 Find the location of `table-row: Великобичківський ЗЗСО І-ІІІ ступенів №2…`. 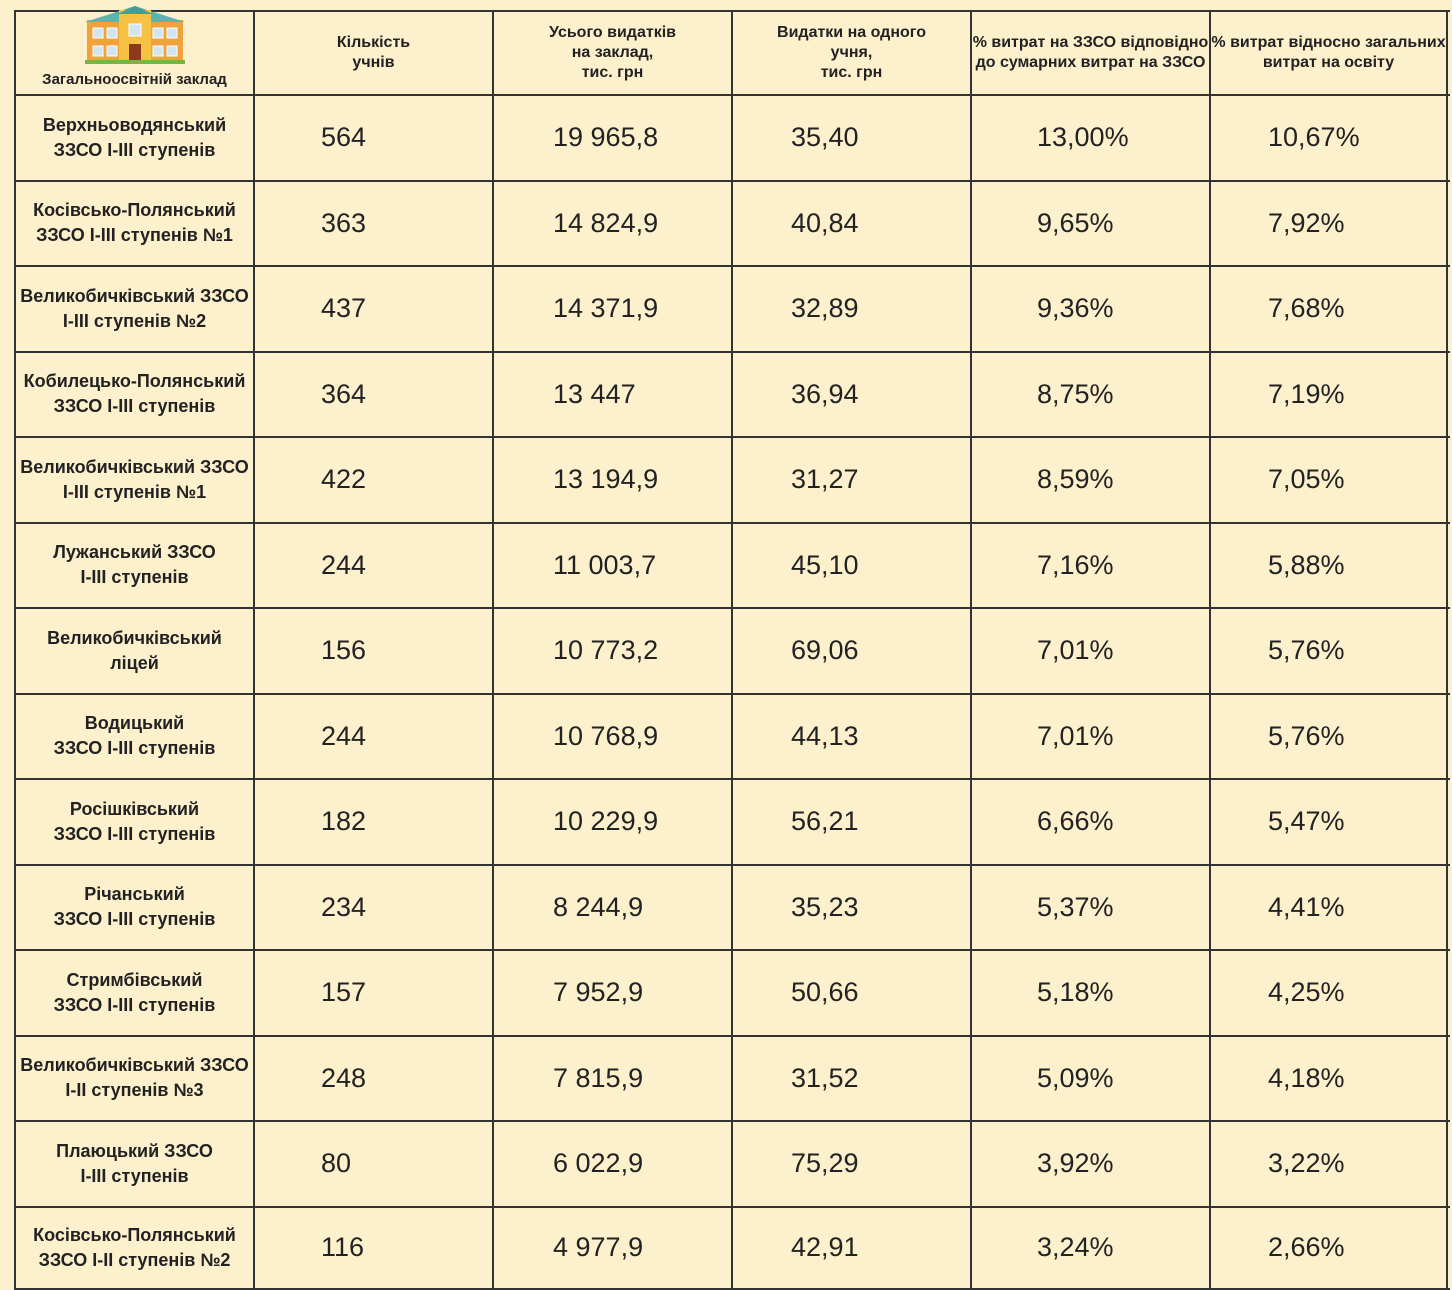

table-row: Великобичківський ЗЗСО І-ІІІ ступенів №2… is located at coordinates (732, 310).